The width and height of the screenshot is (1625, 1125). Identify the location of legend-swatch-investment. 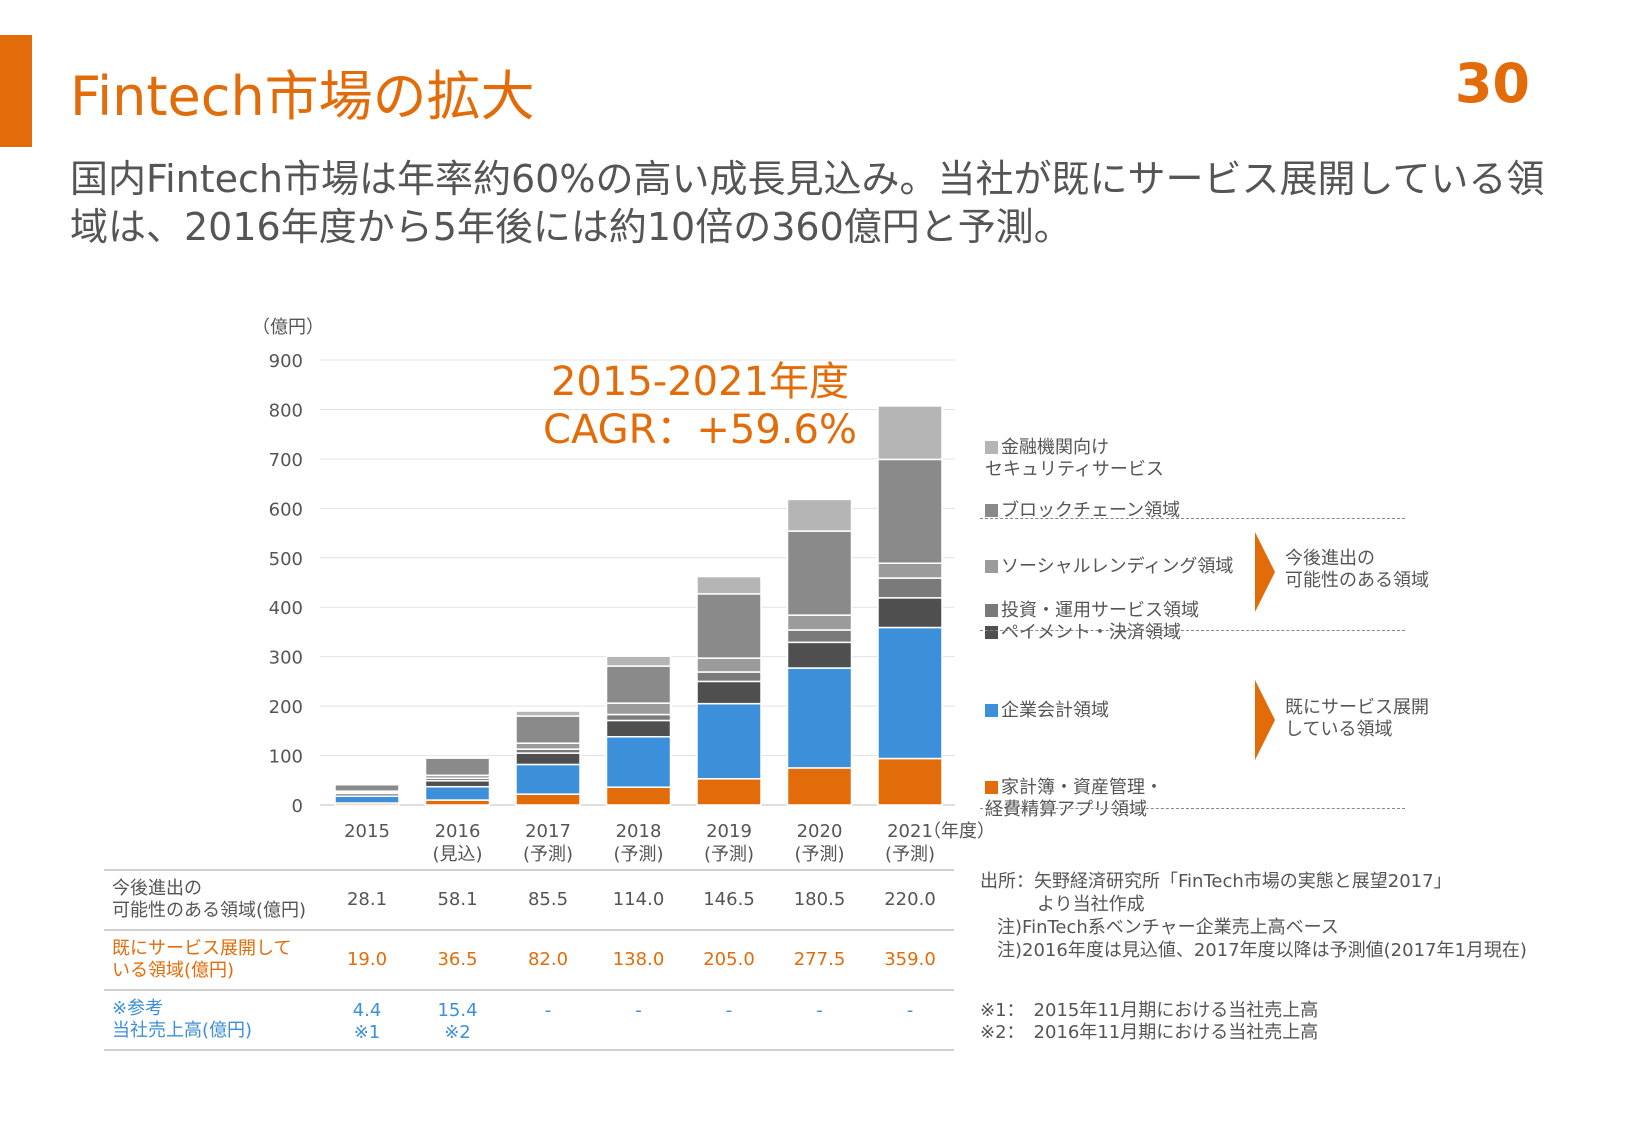
(991, 610).